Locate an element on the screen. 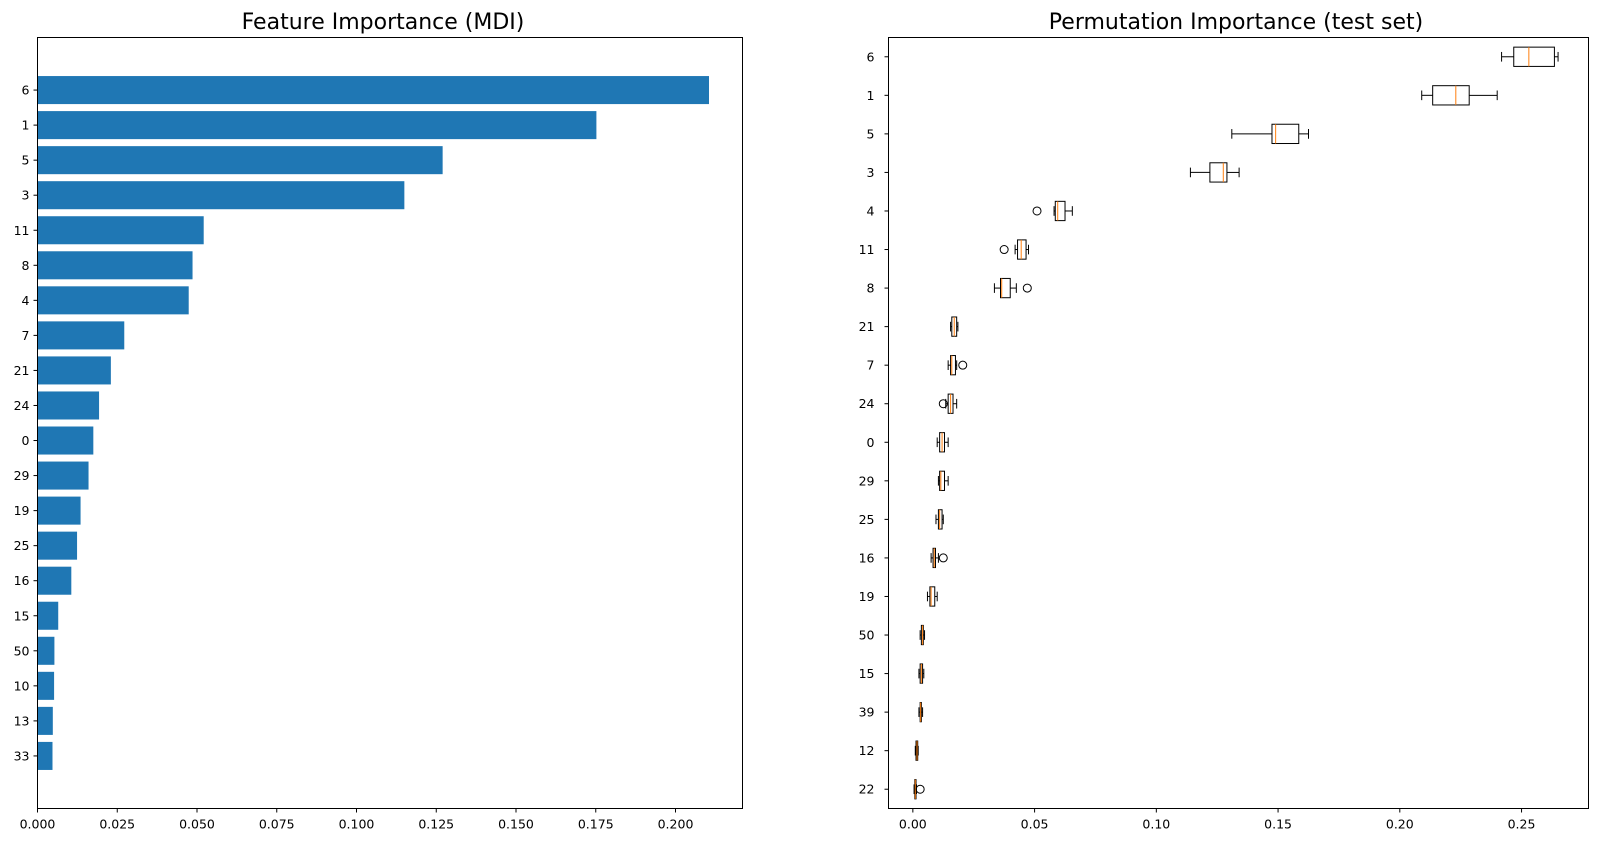 The width and height of the screenshot is (1597, 841). permutation-y-tick-label: 19 is located at coordinates (867, 596).